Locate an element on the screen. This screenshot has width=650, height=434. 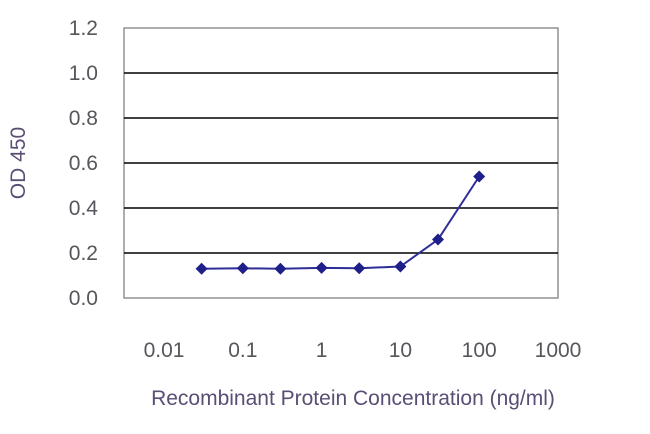
y-tick-label: 0.6 is located at coordinates (83, 163).